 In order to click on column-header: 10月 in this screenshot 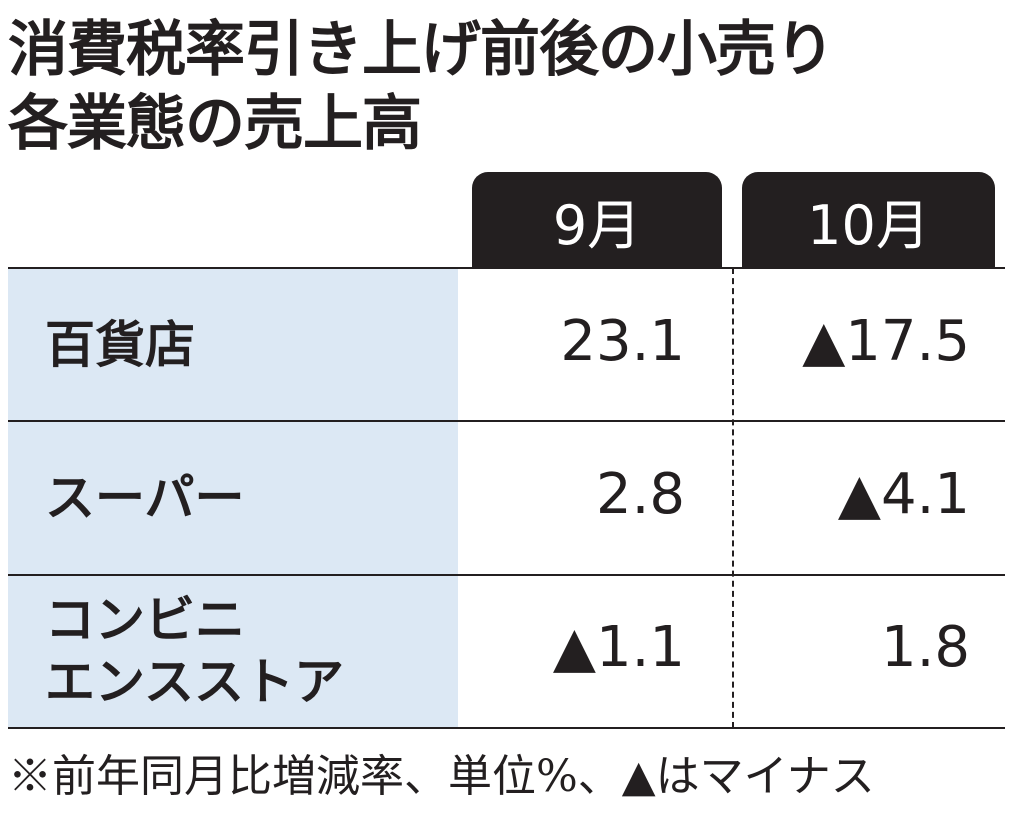, I will do `click(868, 220)`.